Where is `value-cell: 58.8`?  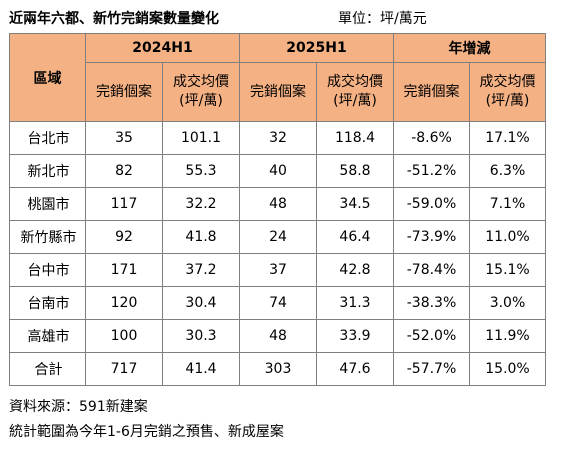
value-cell: 58.8 is located at coordinates (355, 171).